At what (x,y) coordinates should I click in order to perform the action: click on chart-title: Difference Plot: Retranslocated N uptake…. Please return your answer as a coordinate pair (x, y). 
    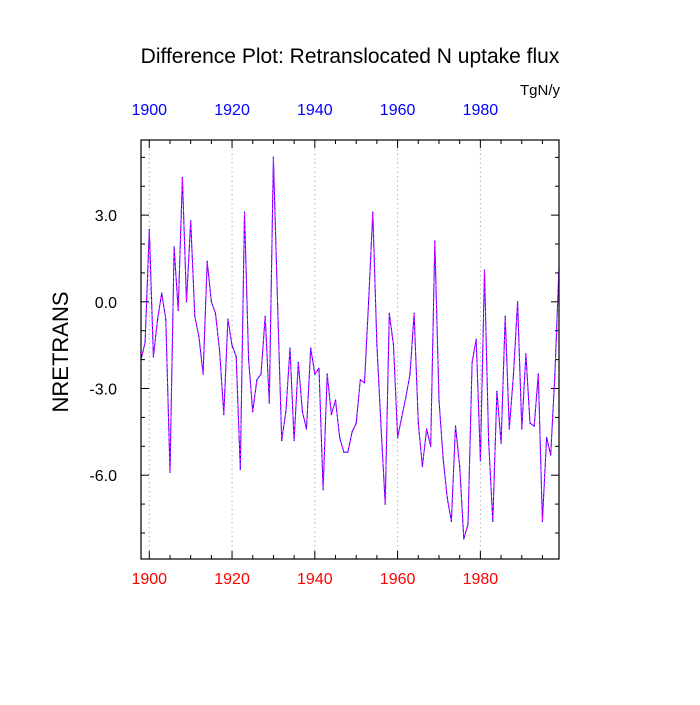
    Looking at the image, I should click on (350, 56).